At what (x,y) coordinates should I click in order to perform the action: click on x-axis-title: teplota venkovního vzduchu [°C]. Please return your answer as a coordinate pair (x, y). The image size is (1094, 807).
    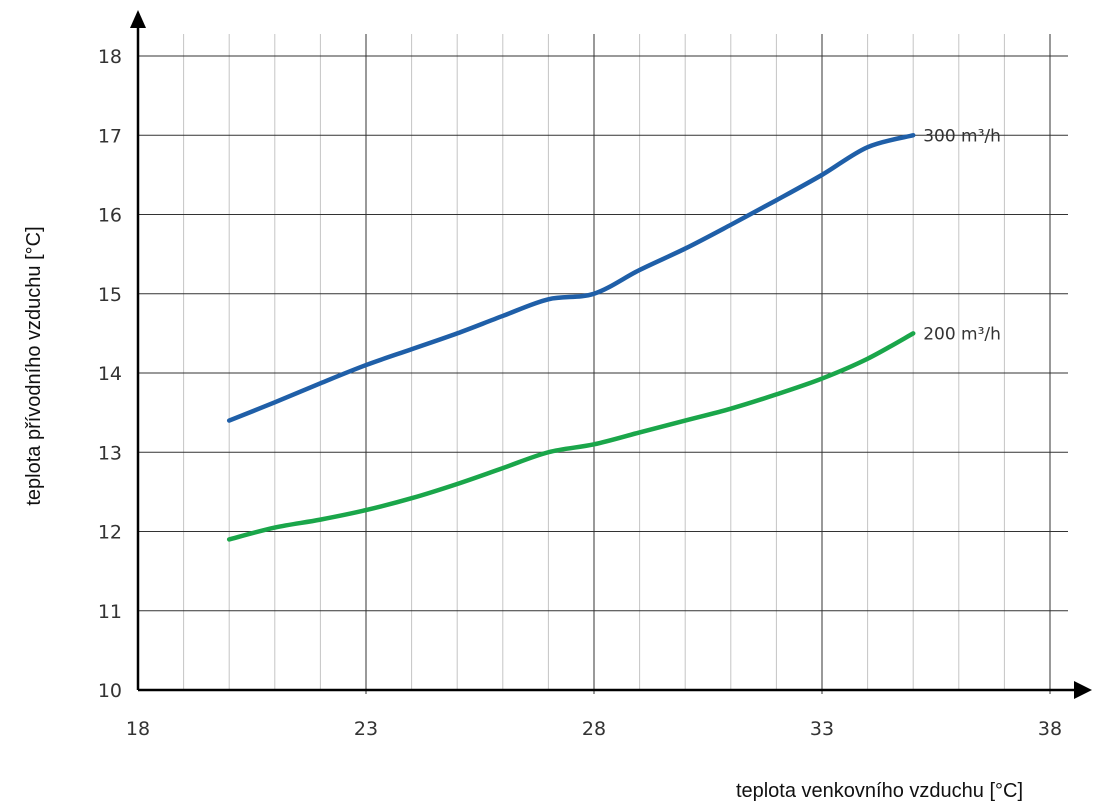
    Looking at the image, I should click on (879, 791).